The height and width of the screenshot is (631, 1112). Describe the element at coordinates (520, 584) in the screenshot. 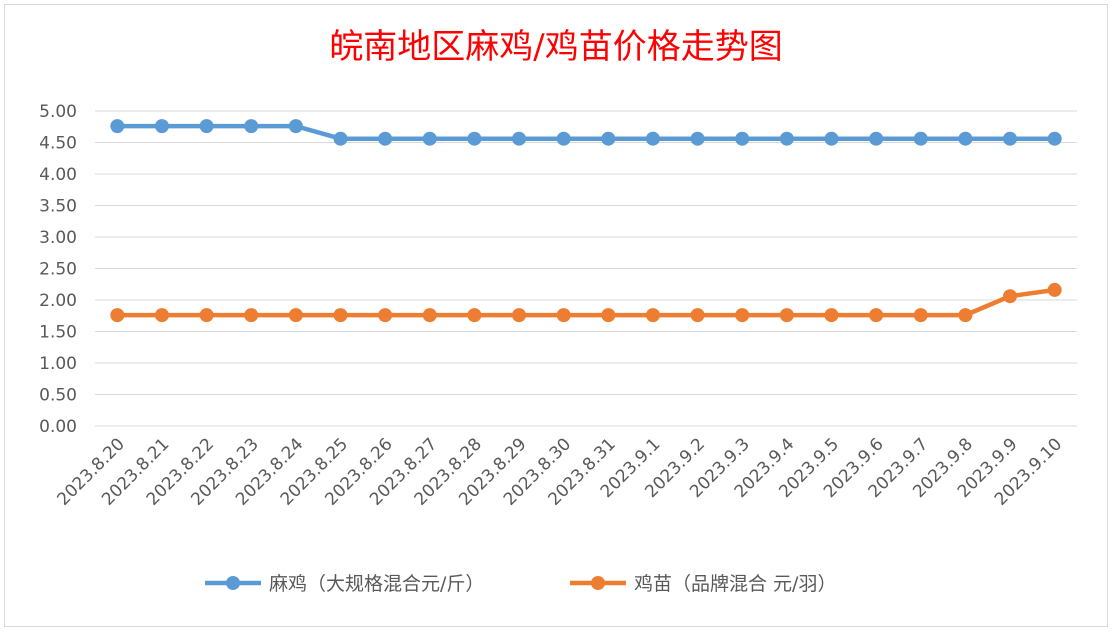

I see `legend: 麻鸡（大规格混合元/斤） 鸡苗（品牌混合 元/羽）` at that location.